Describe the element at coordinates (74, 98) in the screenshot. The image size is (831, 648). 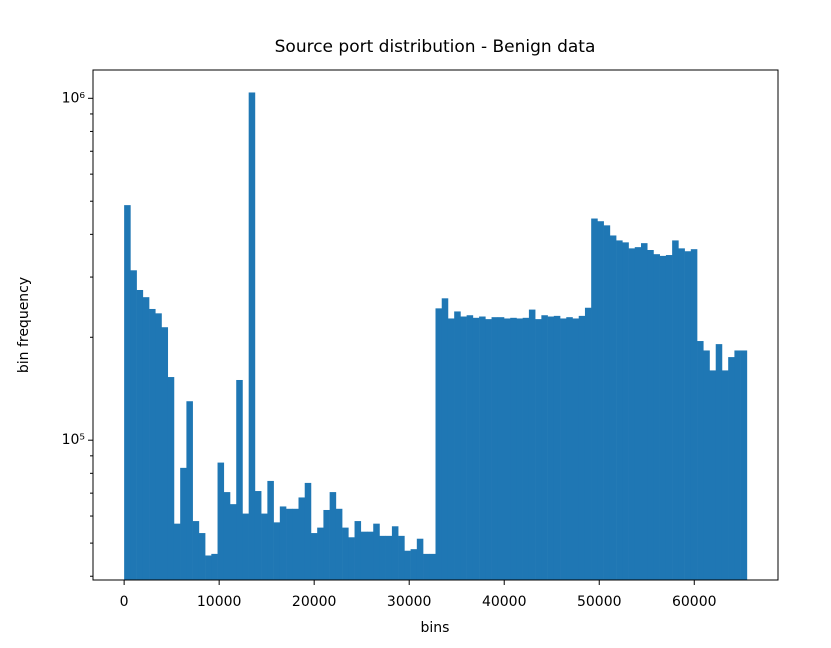
I see `y-tick-label: 10⁶` at that location.